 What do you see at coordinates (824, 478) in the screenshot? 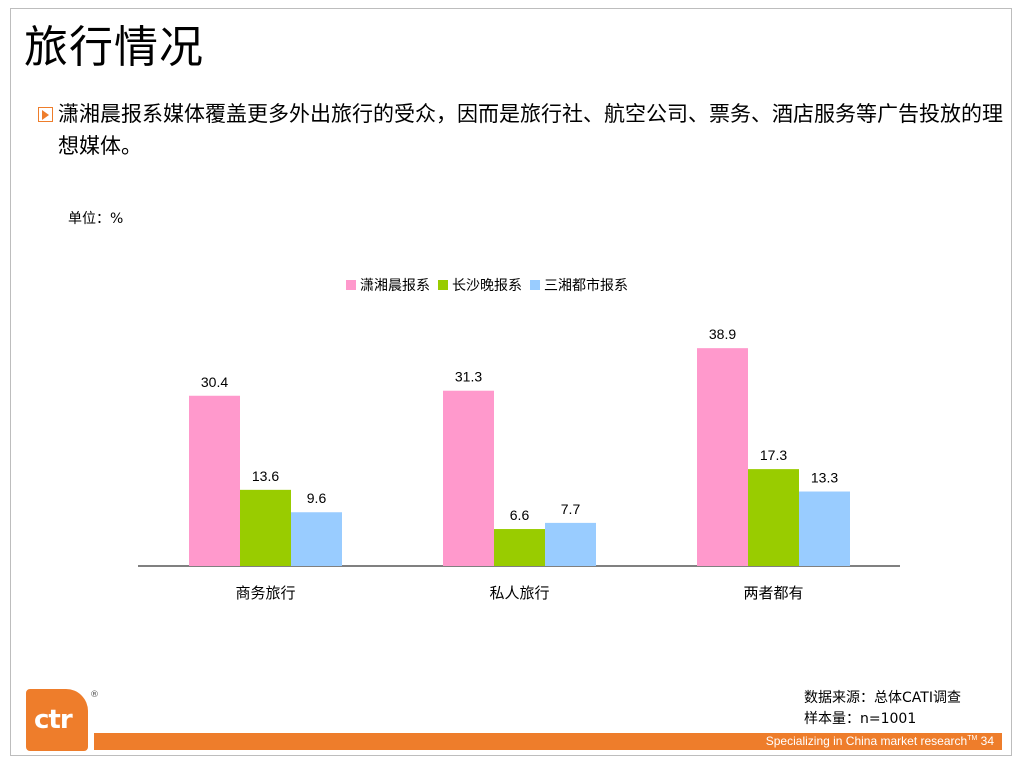
I see `data-label-3-3: 13.3` at bounding box center [824, 478].